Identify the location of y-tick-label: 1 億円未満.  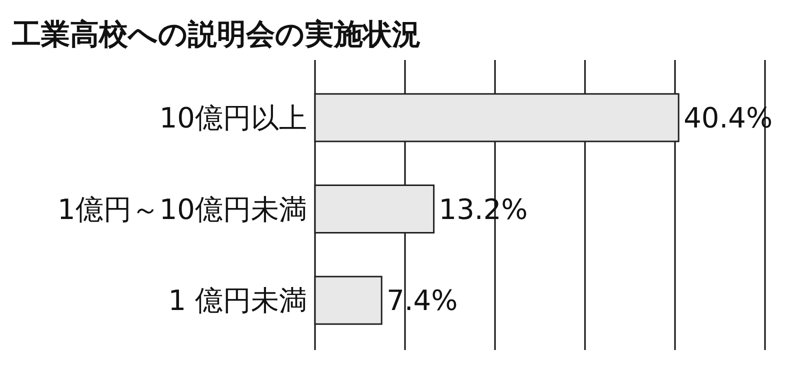
(237, 301).